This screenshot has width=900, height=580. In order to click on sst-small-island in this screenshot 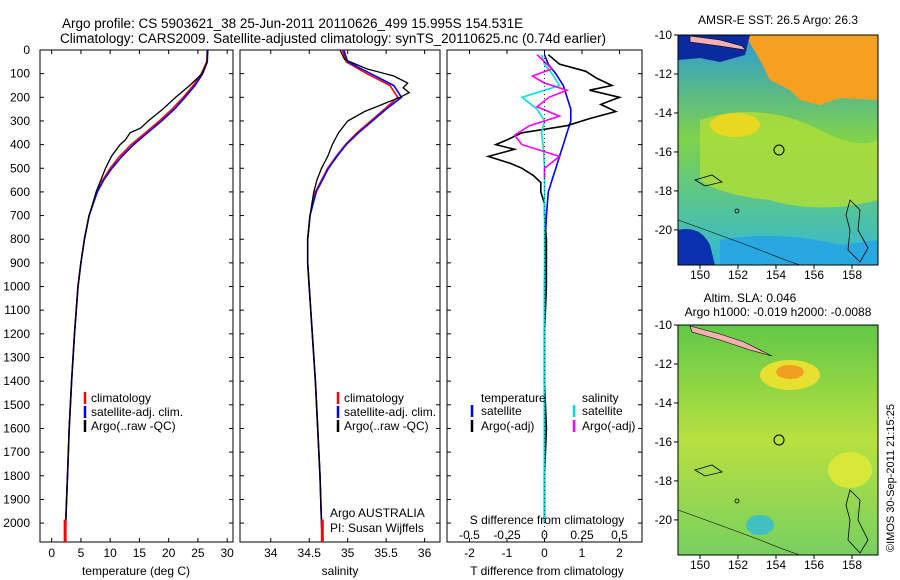, I will do `click(737, 211)`.